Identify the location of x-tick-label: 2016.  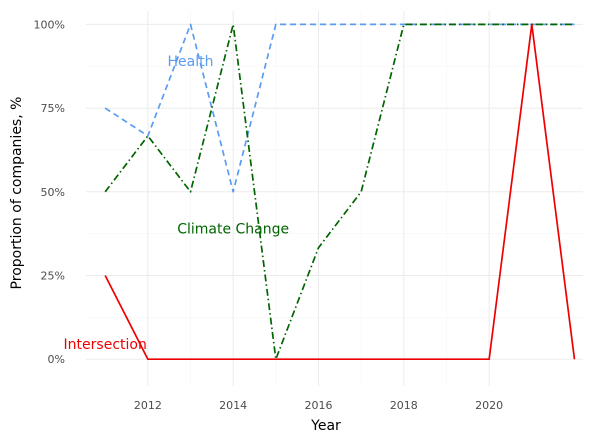
(319, 405).